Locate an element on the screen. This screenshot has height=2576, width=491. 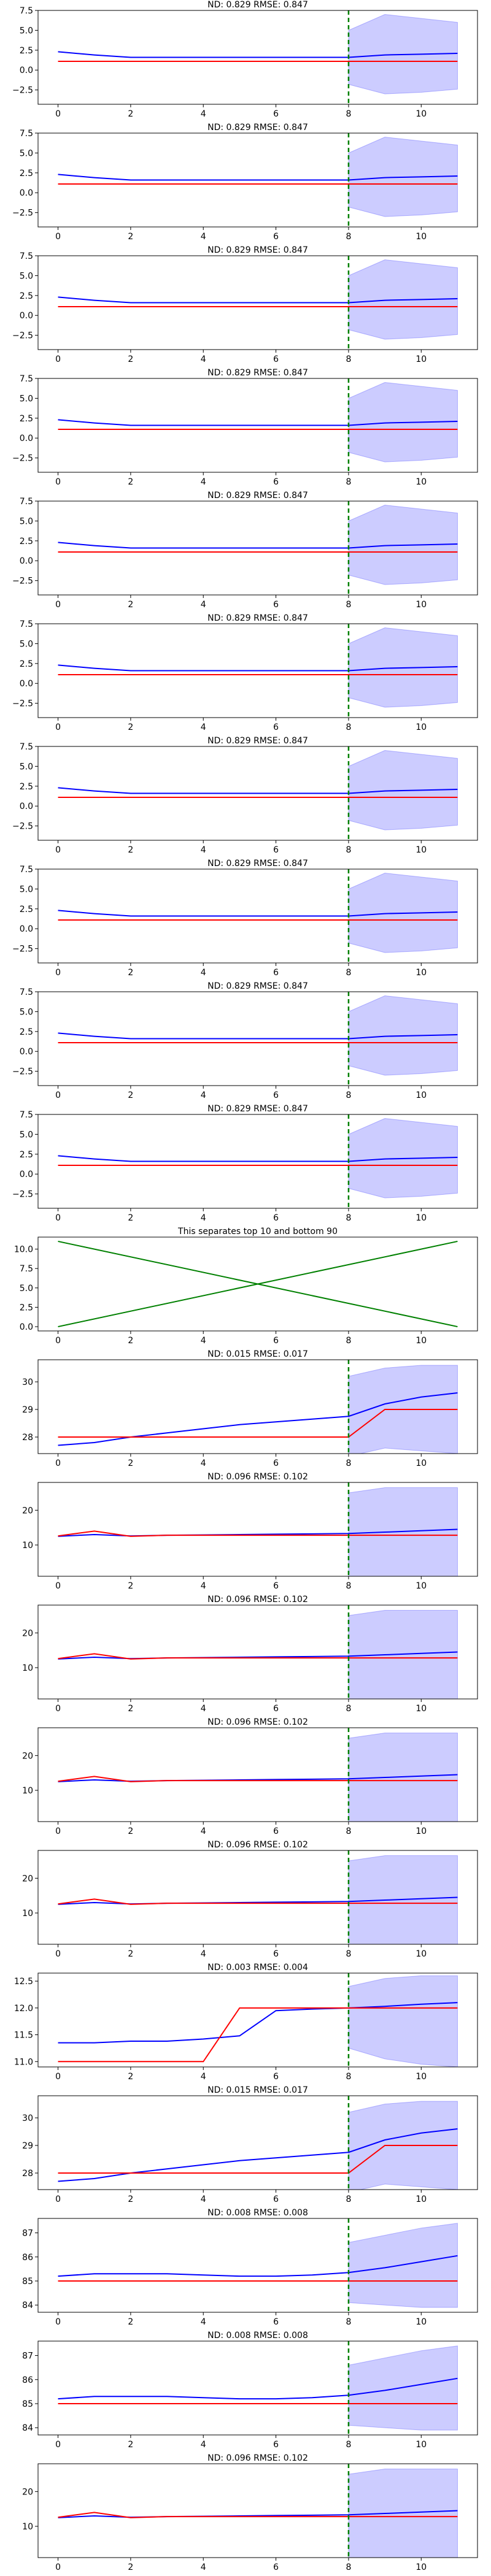
subplot: ND: 0.015 RMSE: 0.017 0 2 4 6 8 10 28 29 30 is located at coordinates (250, 2144).